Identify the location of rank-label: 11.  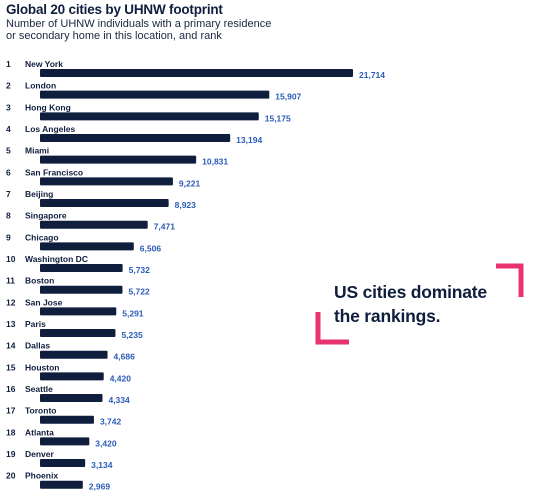
(10, 281).